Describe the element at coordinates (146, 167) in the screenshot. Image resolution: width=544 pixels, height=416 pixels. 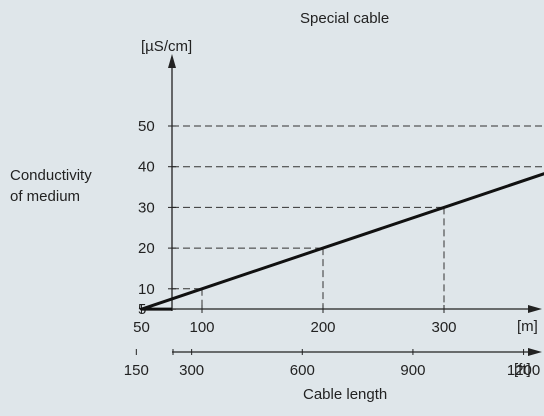
I see `y-tick-label: 40` at that location.